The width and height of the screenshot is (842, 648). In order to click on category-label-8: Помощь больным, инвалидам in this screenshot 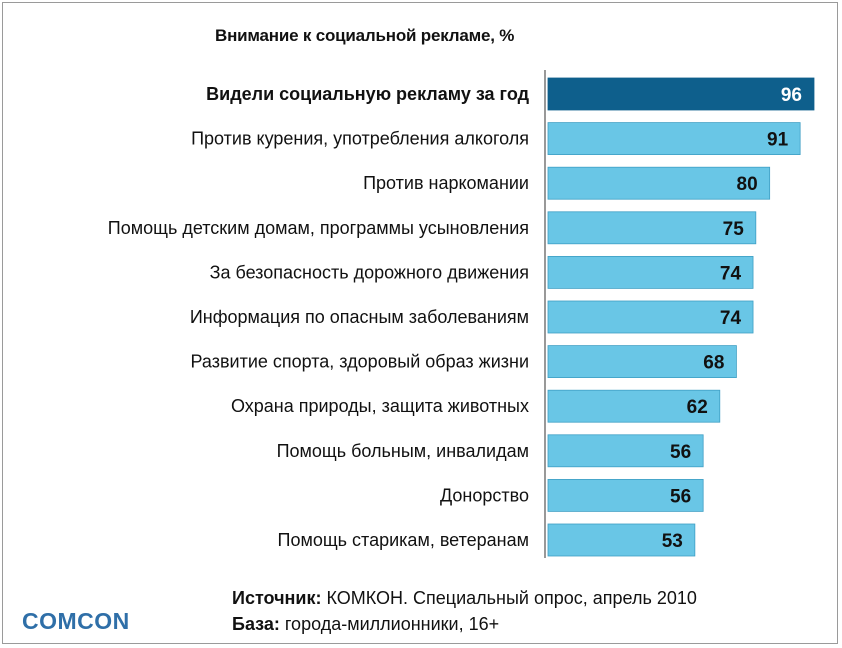, I will do `click(403, 451)`.